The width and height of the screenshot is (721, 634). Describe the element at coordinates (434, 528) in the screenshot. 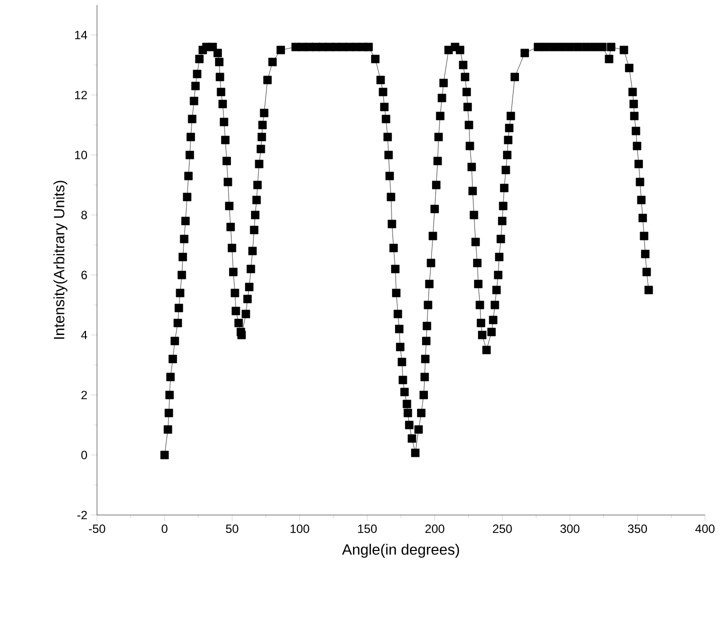

I see `x-tick-label: 200` at that location.